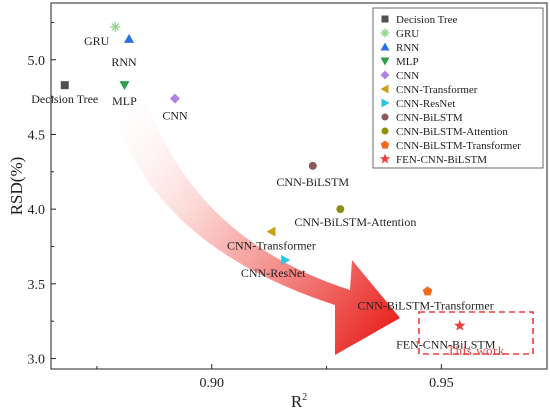  Describe the element at coordinates (211, 383) in the screenshot. I see `x-tick-label: 0.90` at that location.